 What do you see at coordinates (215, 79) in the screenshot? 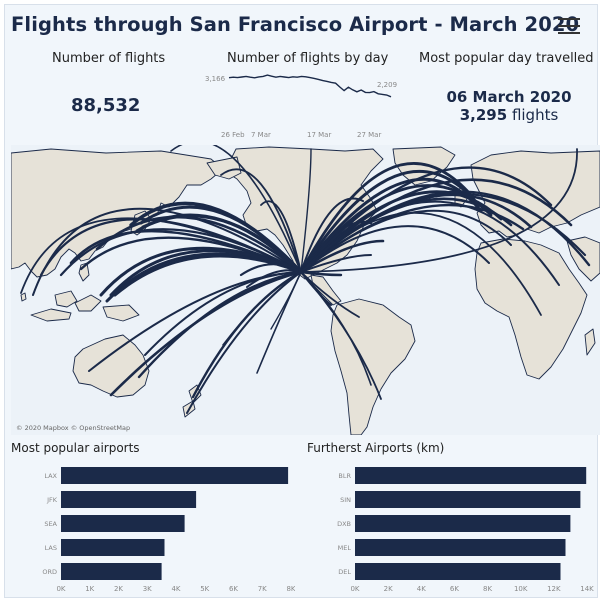
I see `sparkline-start-label: 3,166` at bounding box center [215, 79].